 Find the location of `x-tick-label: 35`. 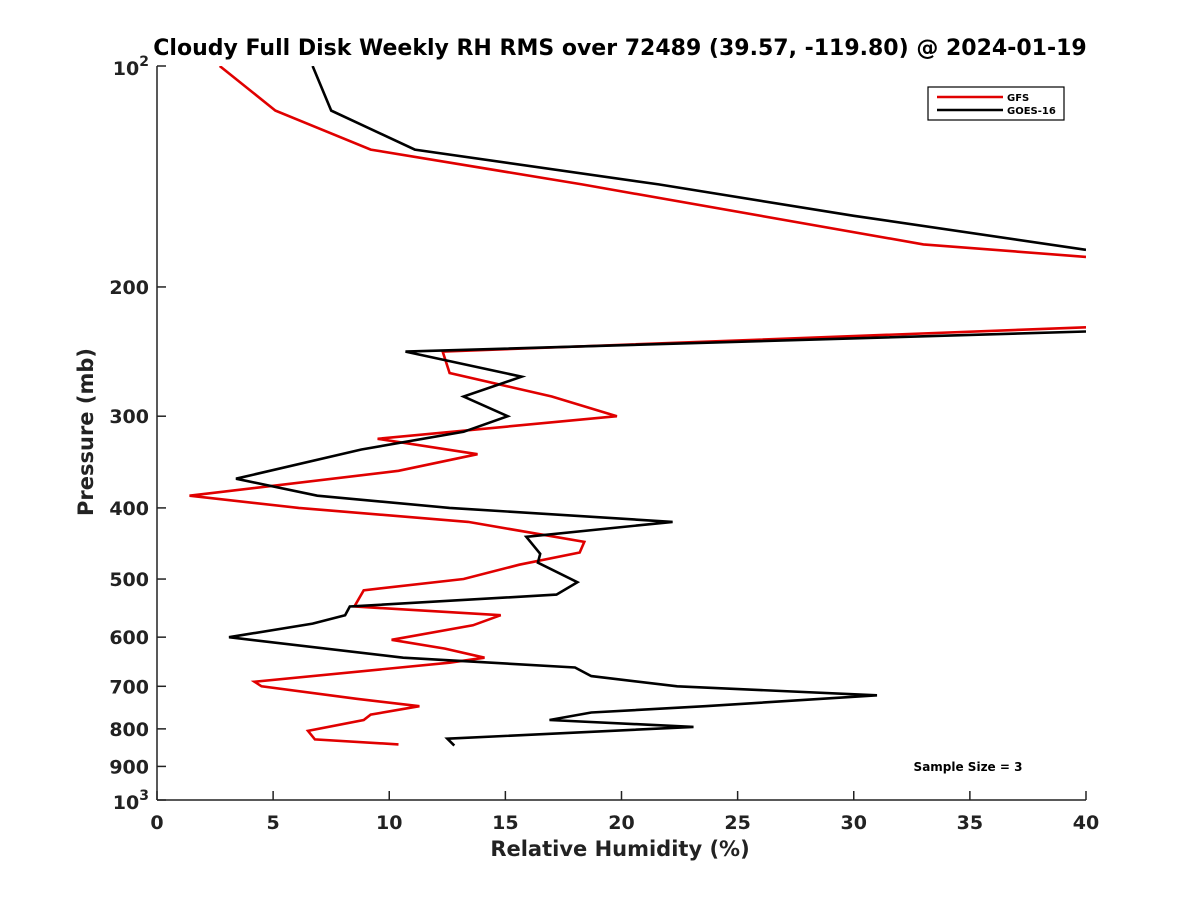

x-tick-label: 35 is located at coordinates (970, 823).